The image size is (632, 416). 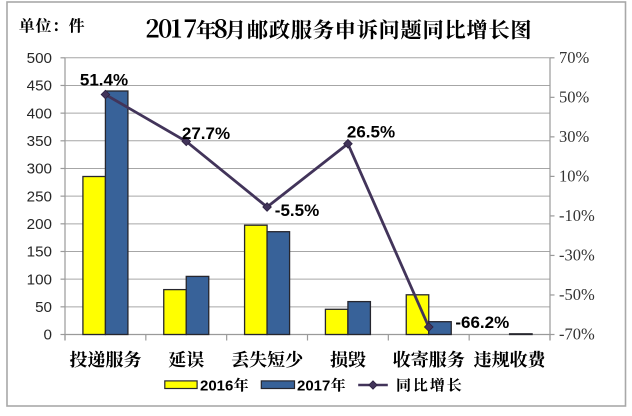 I want to click on svg-text: 70%, so click(x=574, y=57).